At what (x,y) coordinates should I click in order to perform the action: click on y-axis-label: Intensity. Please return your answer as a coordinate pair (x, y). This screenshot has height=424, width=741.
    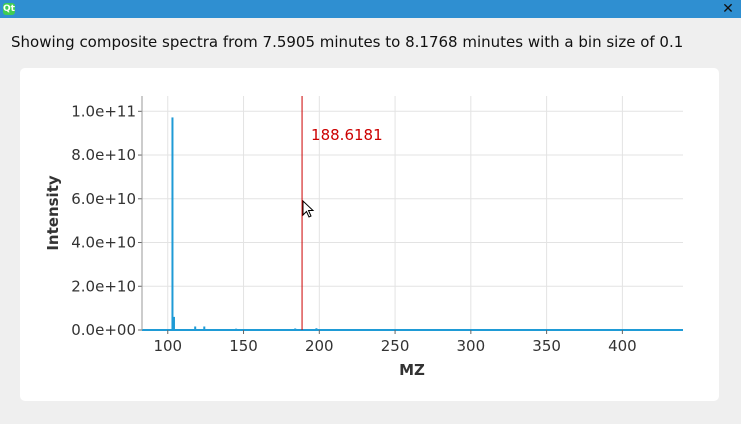
    Looking at the image, I should click on (53, 213).